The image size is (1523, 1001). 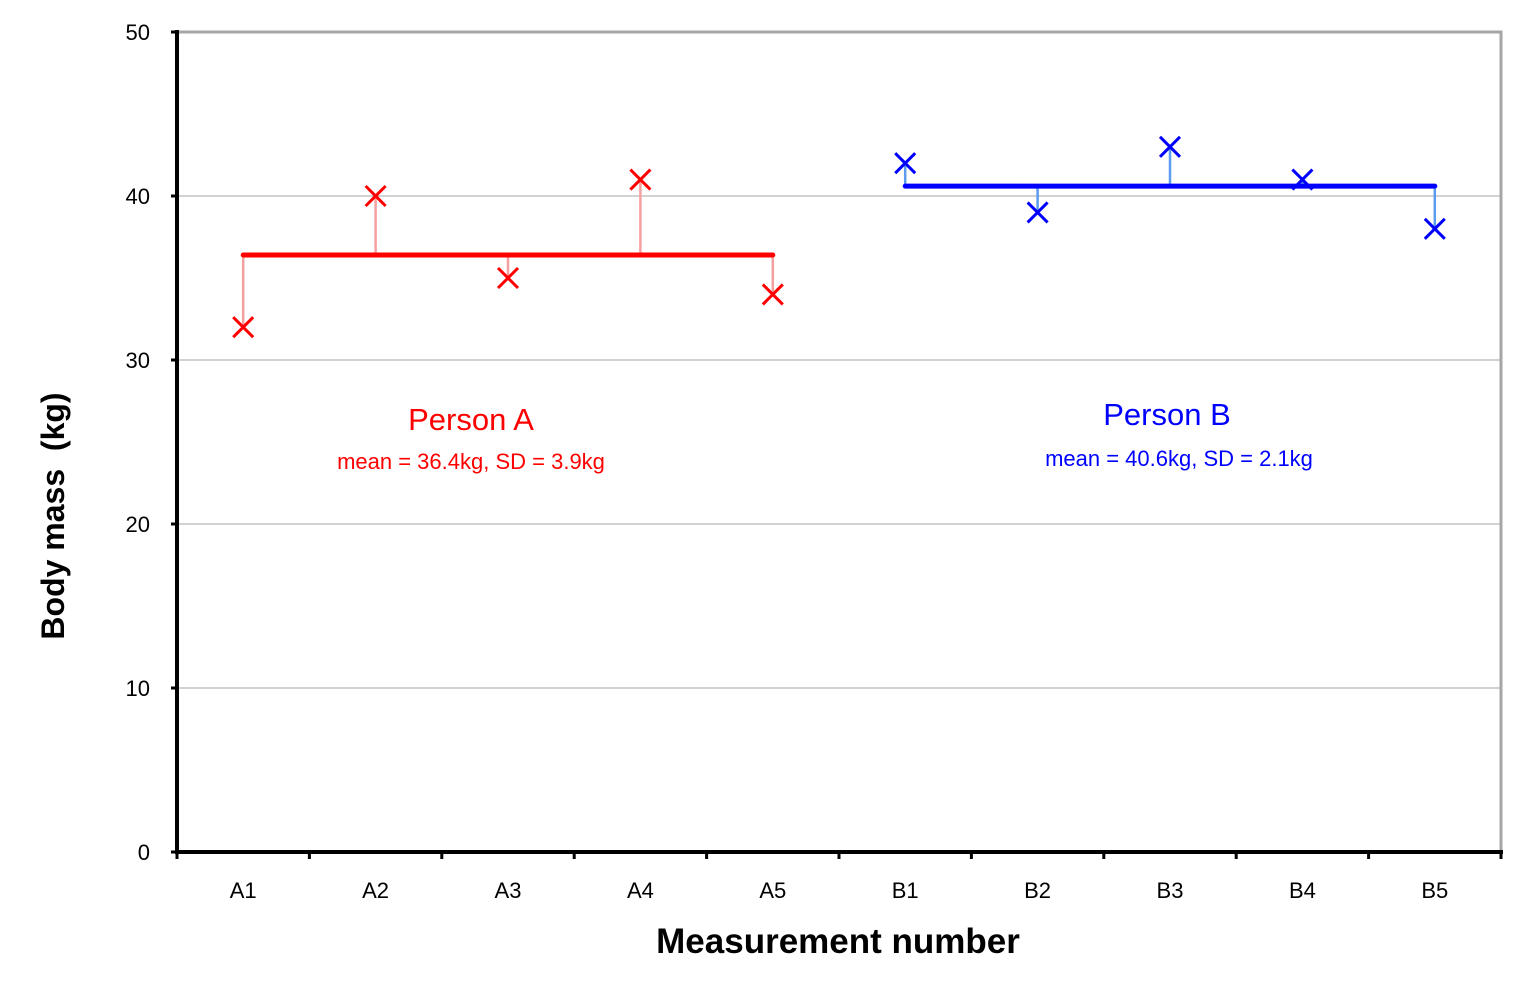 What do you see at coordinates (1302, 890) in the screenshot?
I see `x-tick-label: B4` at bounding box center [1302, 890].